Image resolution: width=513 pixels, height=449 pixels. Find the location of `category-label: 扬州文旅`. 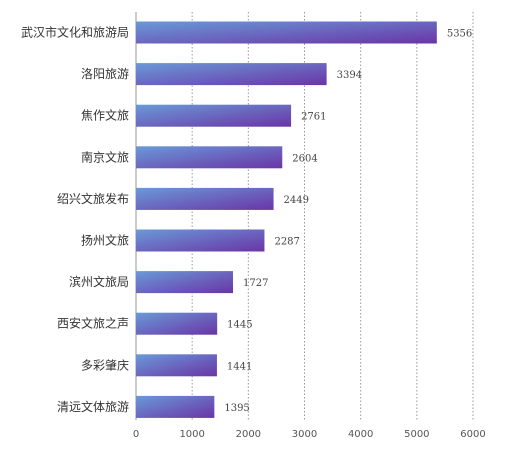

category-label: 扬州文旅 is located at coordinates (105, 240).